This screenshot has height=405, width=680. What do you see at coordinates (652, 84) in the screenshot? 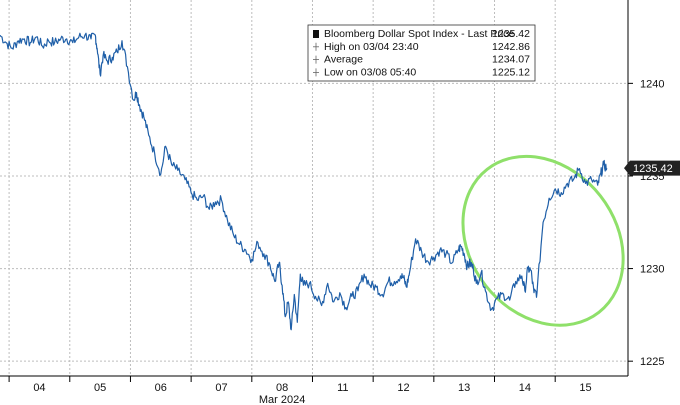
I see `y-tick-label: 1240` at bounding box center [652, 84].